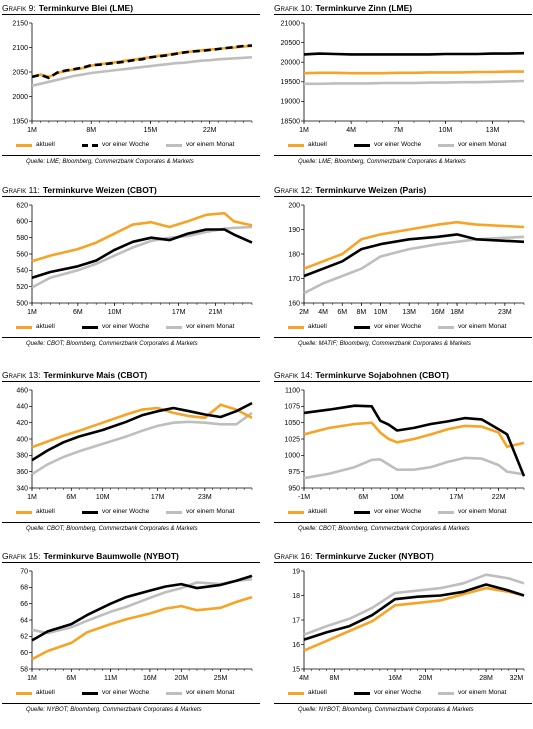 Image resolution: width=533 pixels, height=729 pixels. I want to click on figure-title: Terminkurve Zucker (NYBOT), so click(374, 556).